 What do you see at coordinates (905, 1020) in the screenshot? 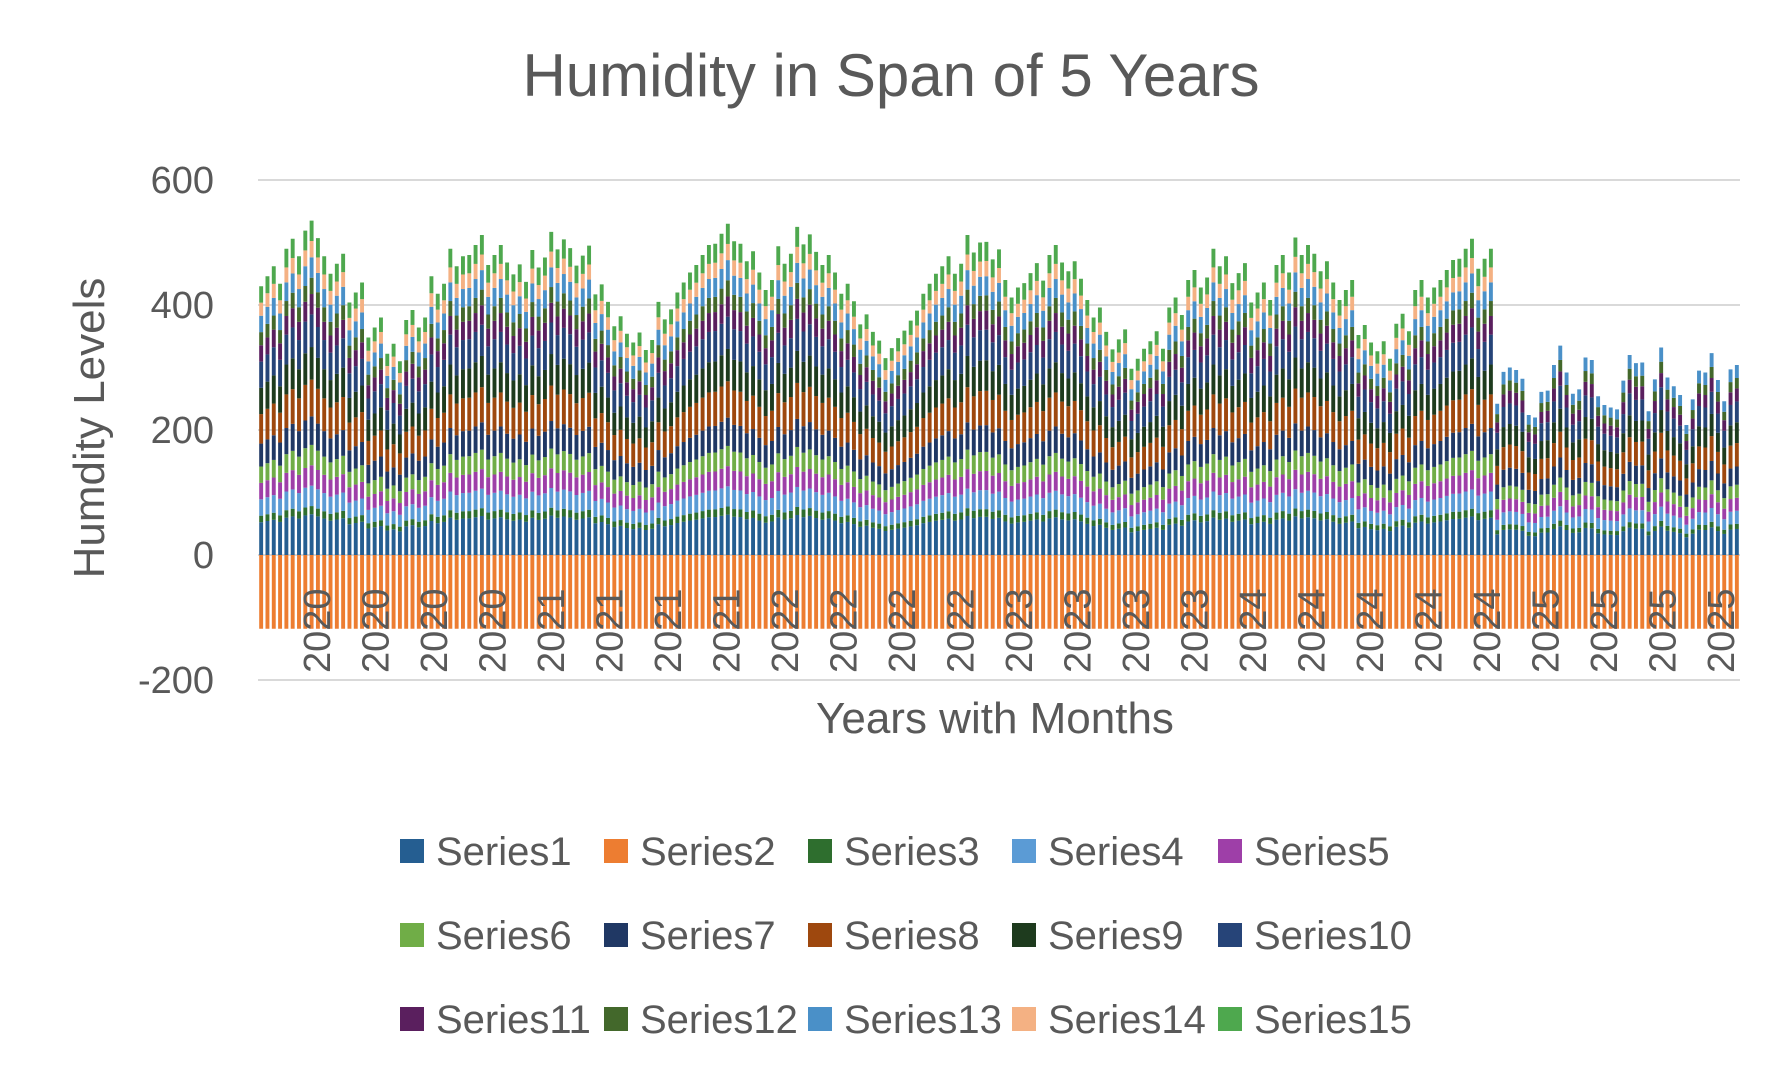
I see `legend-item: Series13` at bounding box center [905, 1020].